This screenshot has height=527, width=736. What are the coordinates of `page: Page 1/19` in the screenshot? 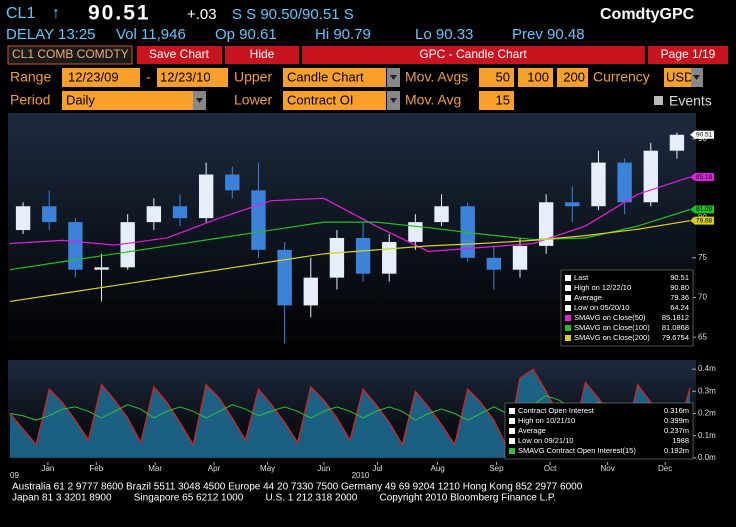 It's located at (688, 54).